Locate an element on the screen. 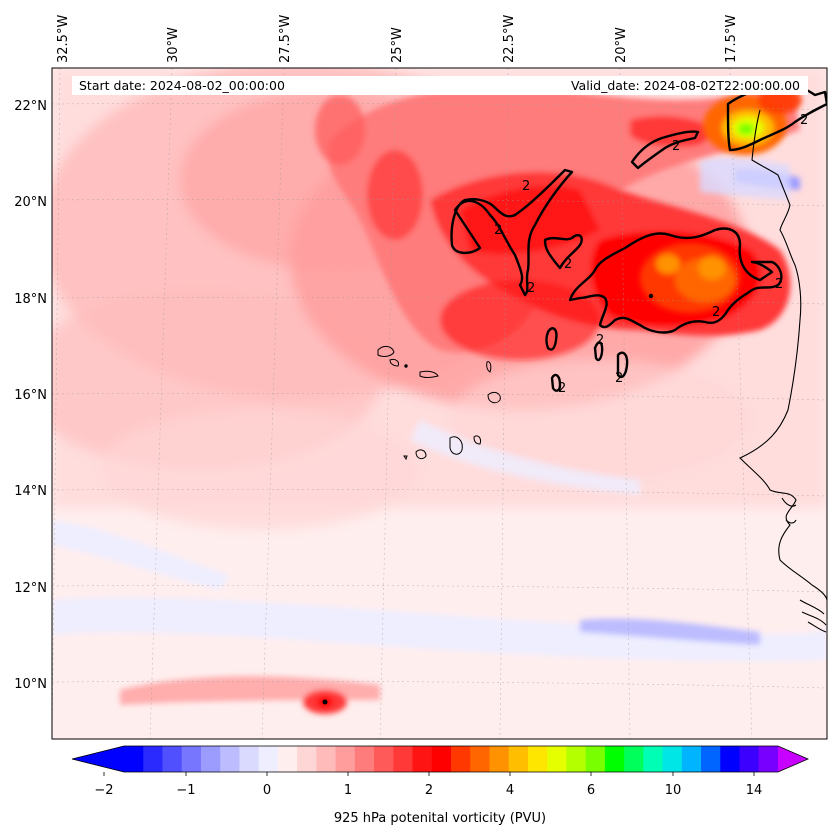 The height and width of the screenshot is (840, 837). cape-verde-islands is located at coordinates (439, 403).